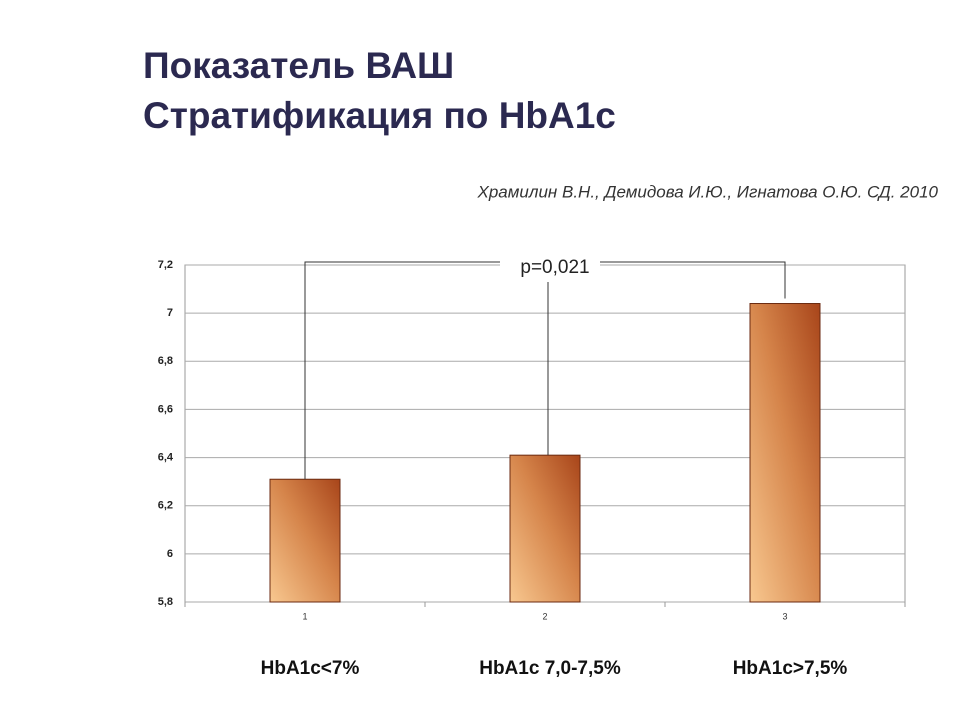 This screenshot has height=720, width=960. Describe the element at coordinates (165, 506) in the screenshot. I see `y-tick-label: 6,2` at that location.